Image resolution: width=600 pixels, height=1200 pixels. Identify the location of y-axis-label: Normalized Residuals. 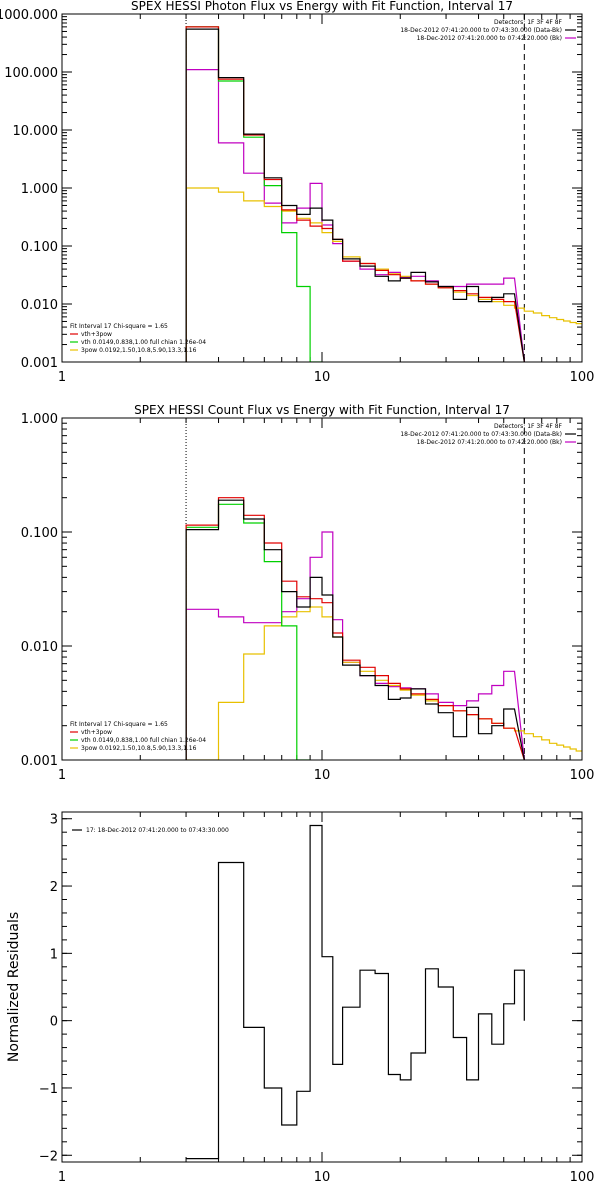
(14, 987).